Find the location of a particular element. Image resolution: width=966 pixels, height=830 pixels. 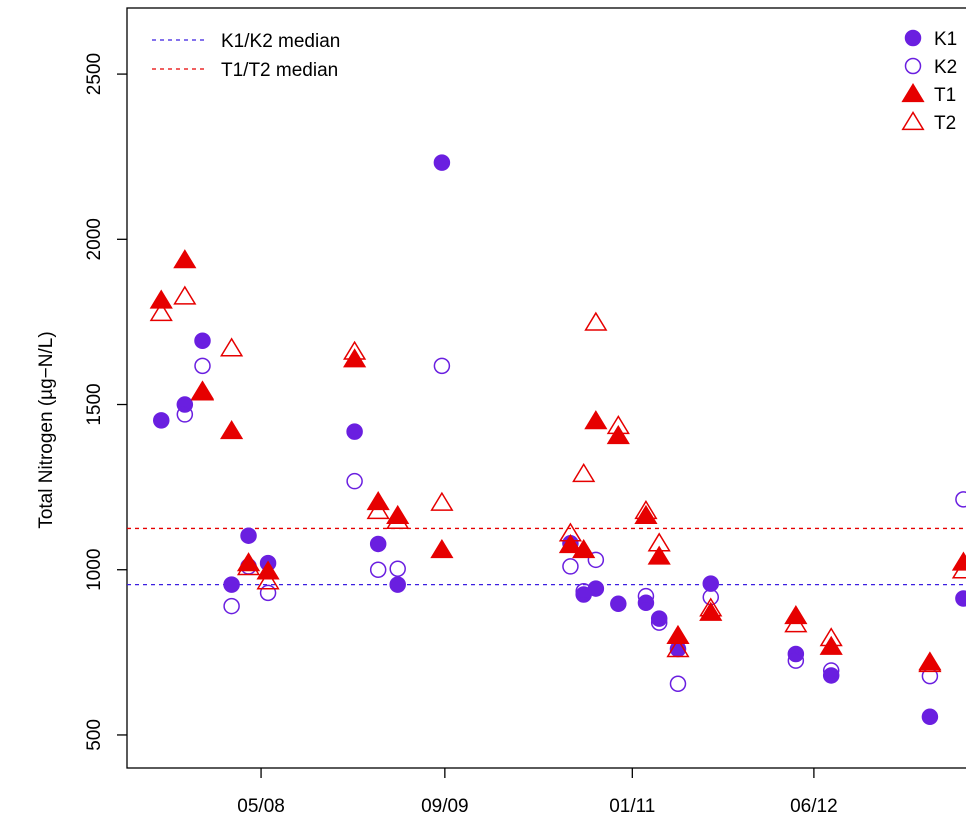

legend-label: T1/T2 median is located at coordinates (279, 70).